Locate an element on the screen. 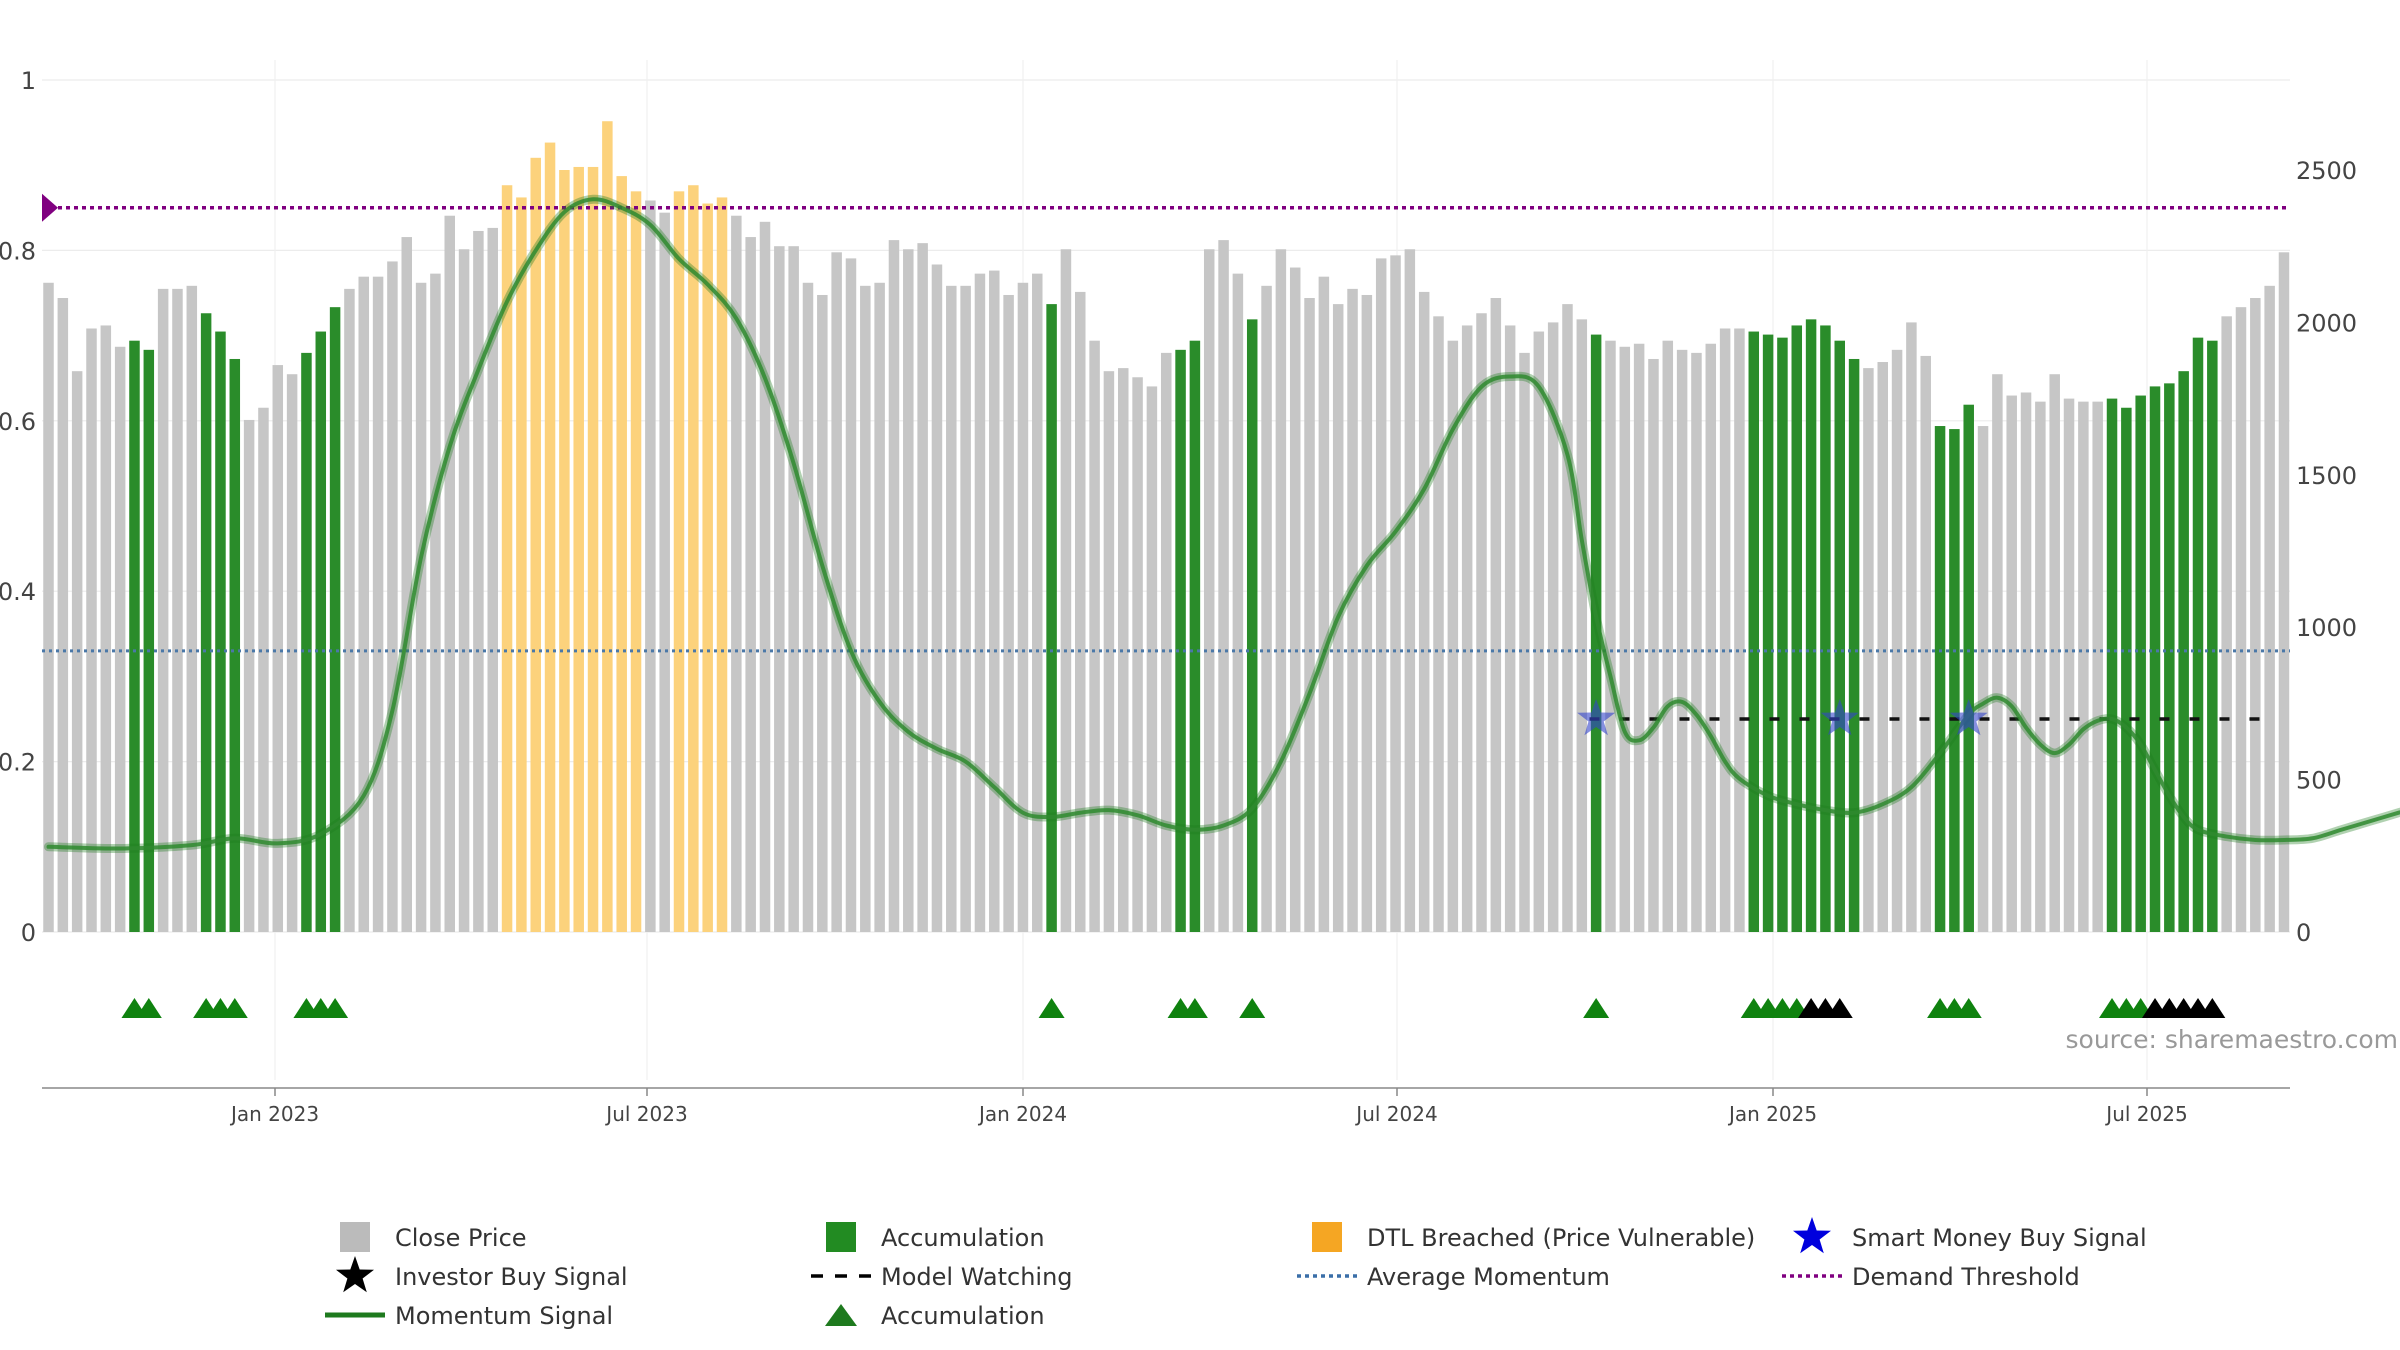 This screenshot has width=2400, height=1350. y-right-tick-label: 2500 is located at coordinates (2326, 171).